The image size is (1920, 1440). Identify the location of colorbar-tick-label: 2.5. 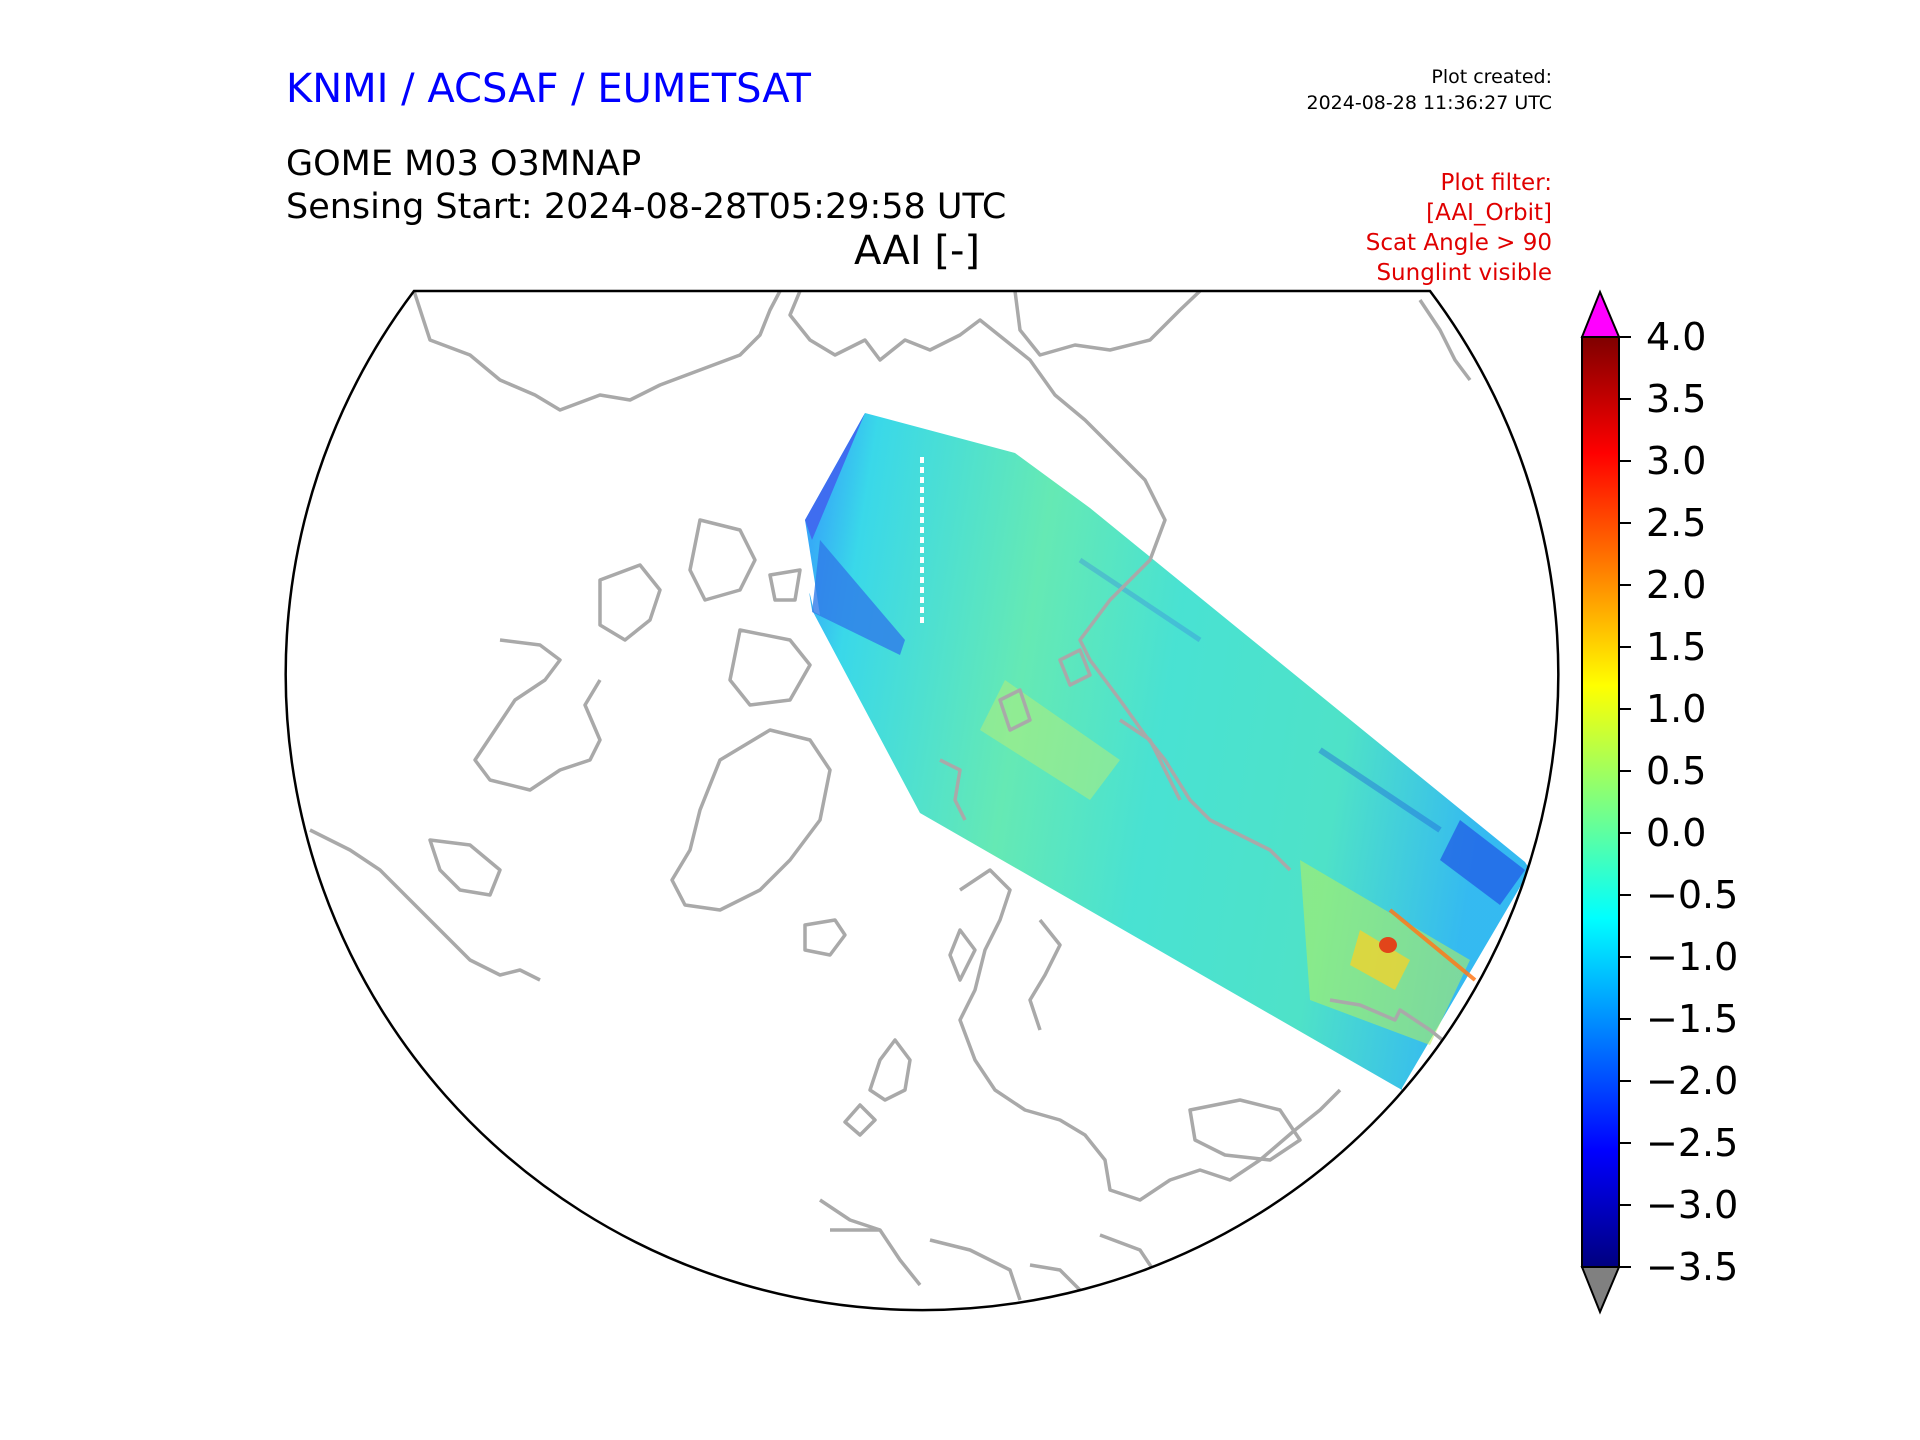
(1676, 523).